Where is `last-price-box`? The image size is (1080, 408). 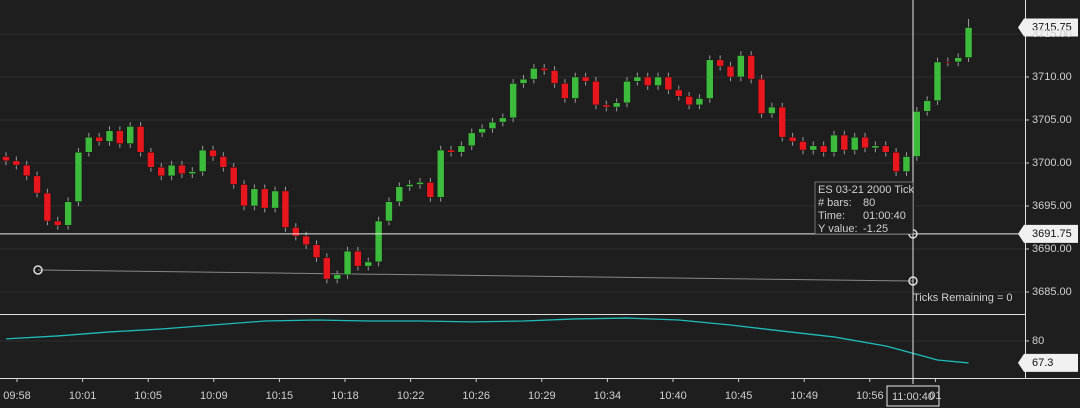 last-price-box is located at coordinates (1048, 27).